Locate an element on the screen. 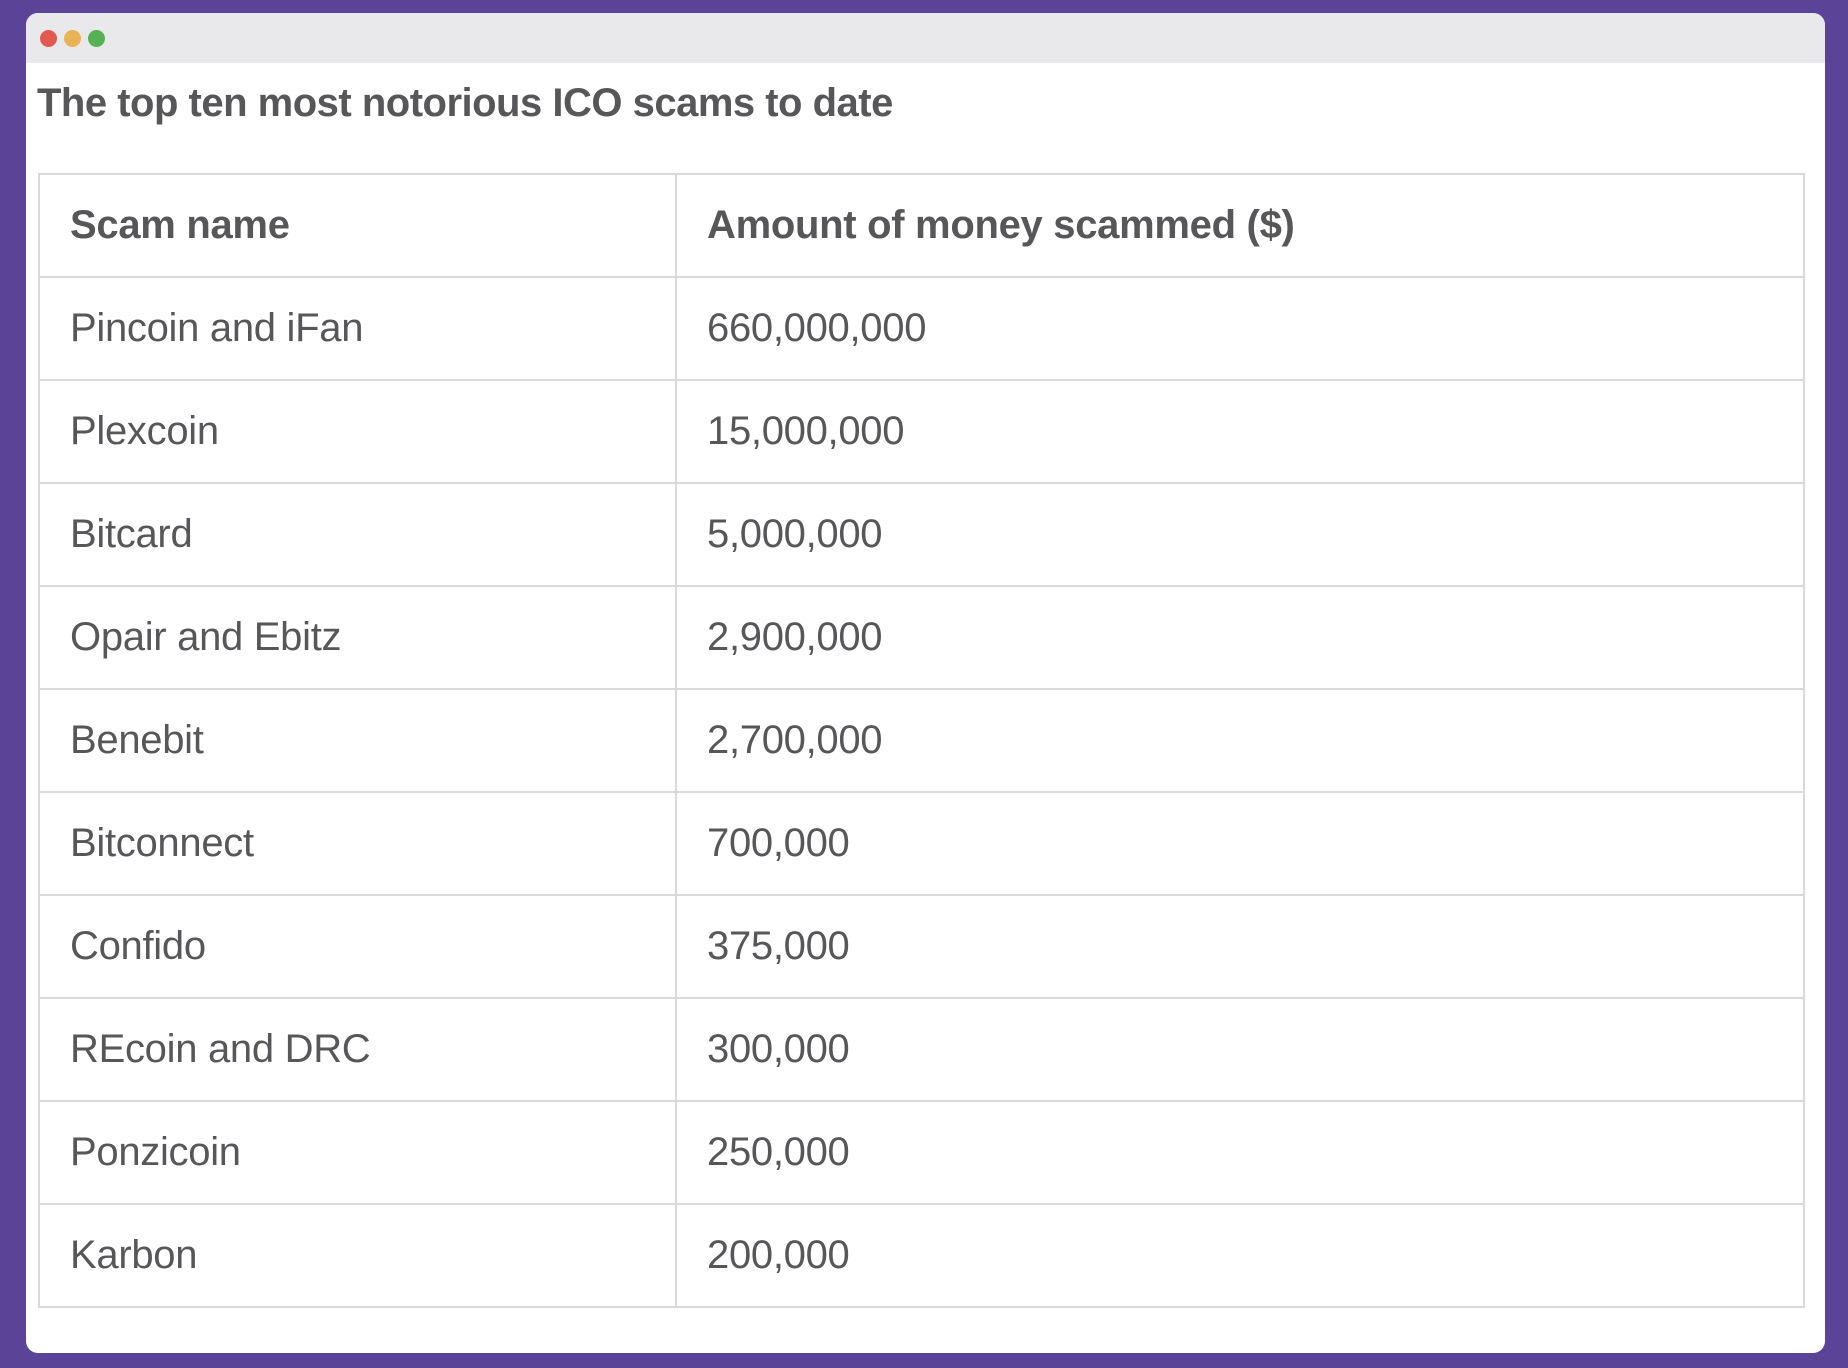 Image resolution: width=1848 pixels, height=1368 pixels. scam-name-cell: Plexcoin is located at coordinates (357, 431).